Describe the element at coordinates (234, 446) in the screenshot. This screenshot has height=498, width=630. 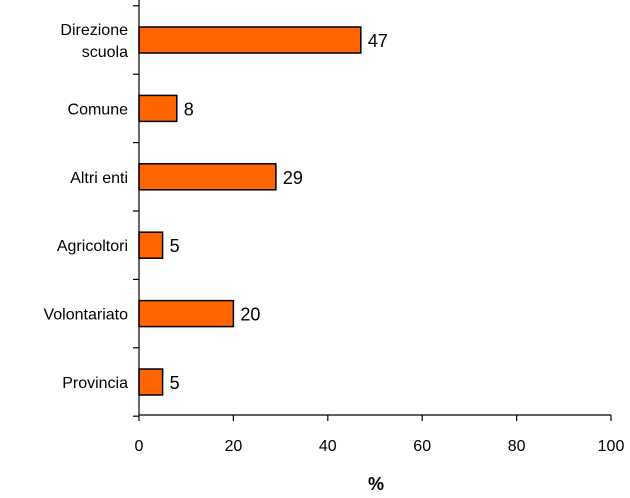
I see `x-tick-label-1: 20` at that location.